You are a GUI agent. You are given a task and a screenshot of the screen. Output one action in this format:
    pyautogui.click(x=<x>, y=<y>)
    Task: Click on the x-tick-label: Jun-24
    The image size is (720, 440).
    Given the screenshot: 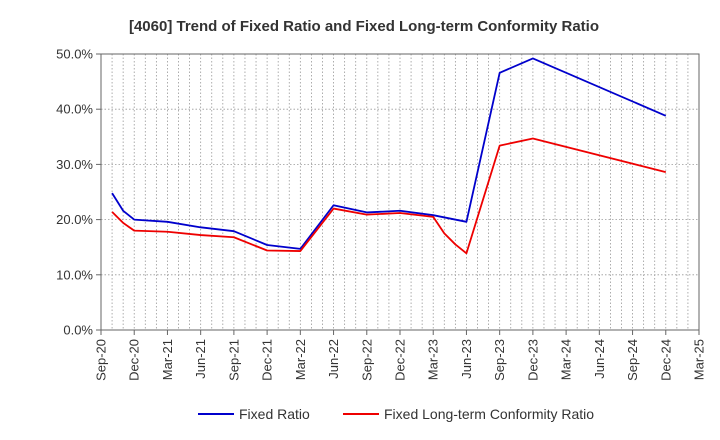 What is the action you would take?
    pyautogui.click(x=599, y=359)
    